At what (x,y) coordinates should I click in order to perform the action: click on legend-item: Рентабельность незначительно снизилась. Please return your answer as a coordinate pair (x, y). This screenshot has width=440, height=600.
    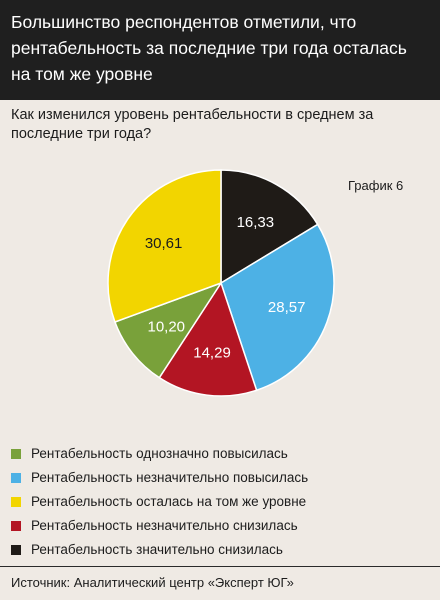
    Looking at the image, I should click on (221, 526).